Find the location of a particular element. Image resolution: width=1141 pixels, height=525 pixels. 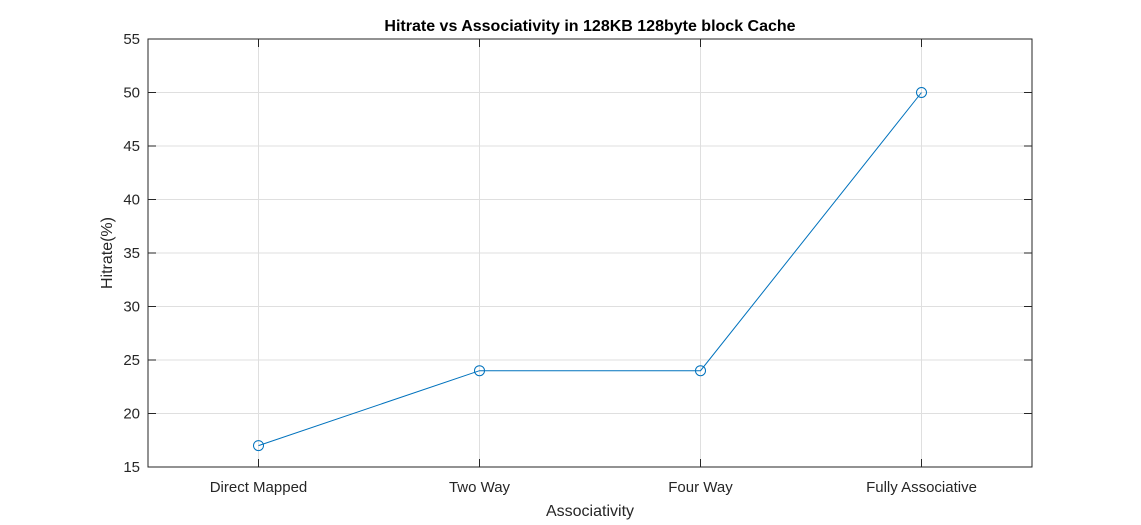

y-tick-label: 40 is located at coordinates (131, 200).